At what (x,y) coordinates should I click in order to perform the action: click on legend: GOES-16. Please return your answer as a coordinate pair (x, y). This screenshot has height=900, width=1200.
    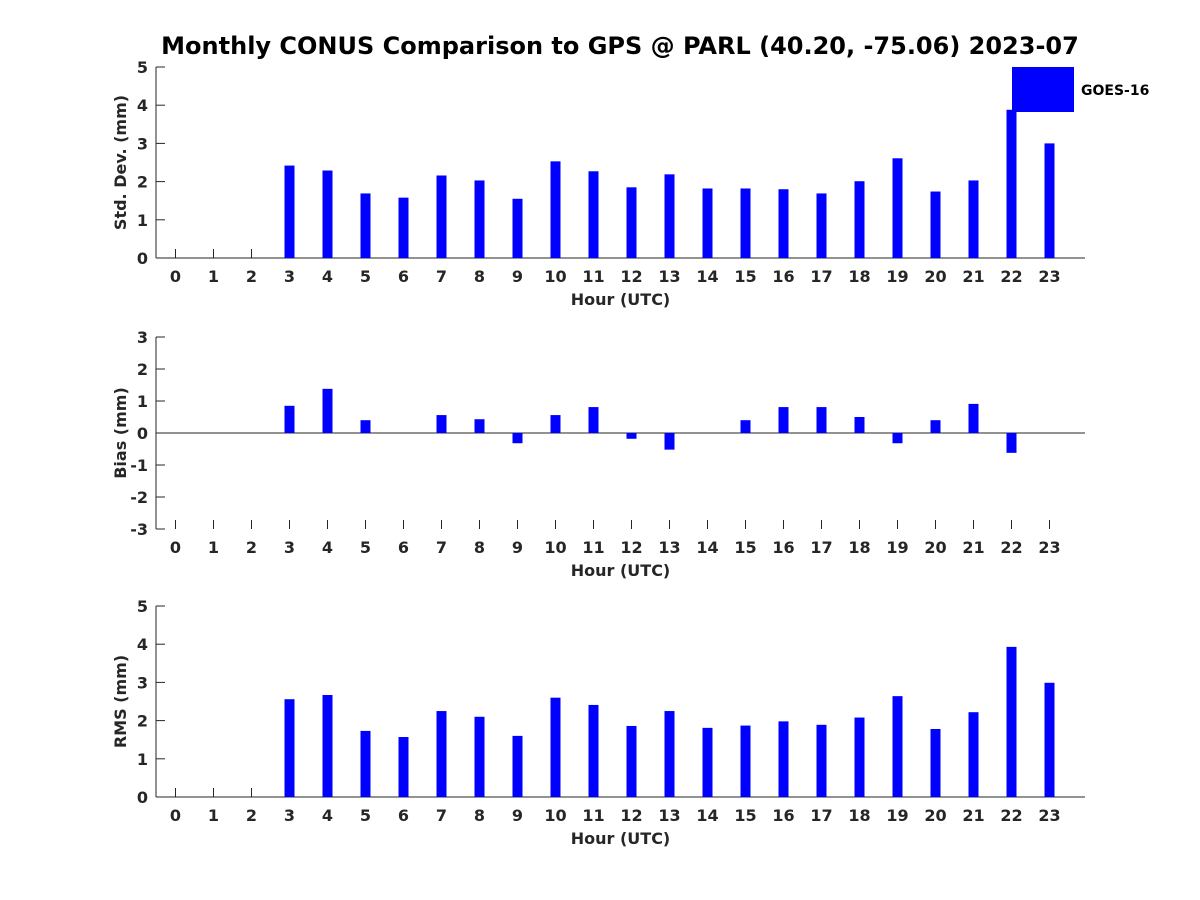
    Looking at the image, I should click on (1080, 89).